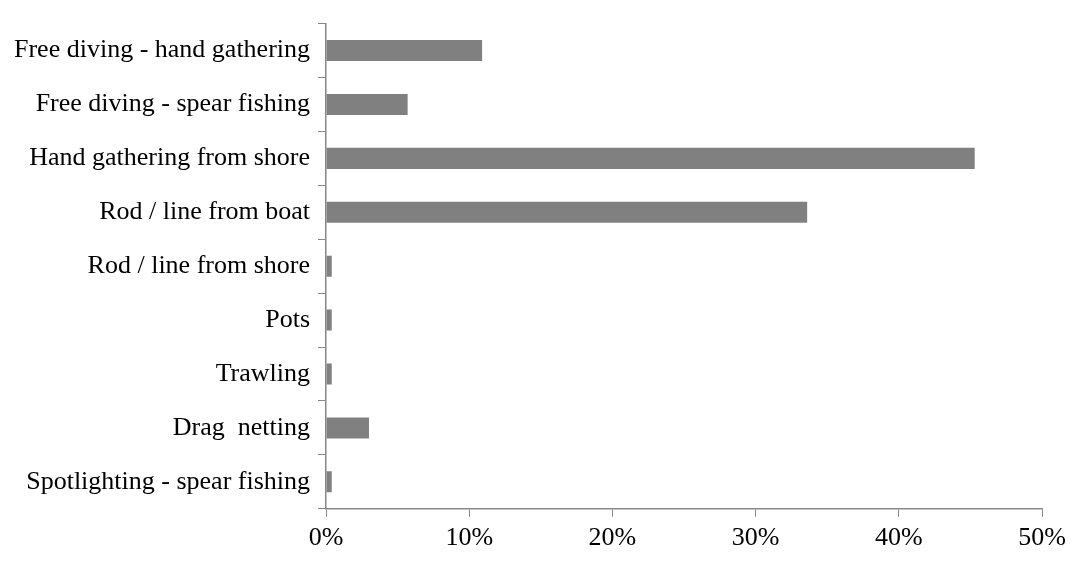 This screenshot has width=1072, height=564. What do you see at coordinates (205, 211) in the screenshot?
I see `y-tick-label: Rod / line from boat` at bounding box center [205, 211].